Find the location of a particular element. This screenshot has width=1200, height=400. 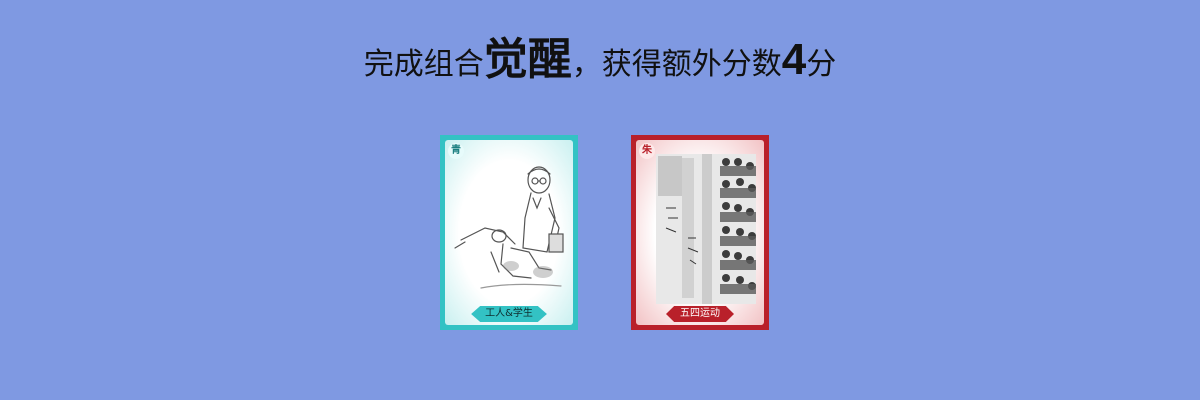

headline-emphasis: 觉醒 is located at coordinates (527, 59).